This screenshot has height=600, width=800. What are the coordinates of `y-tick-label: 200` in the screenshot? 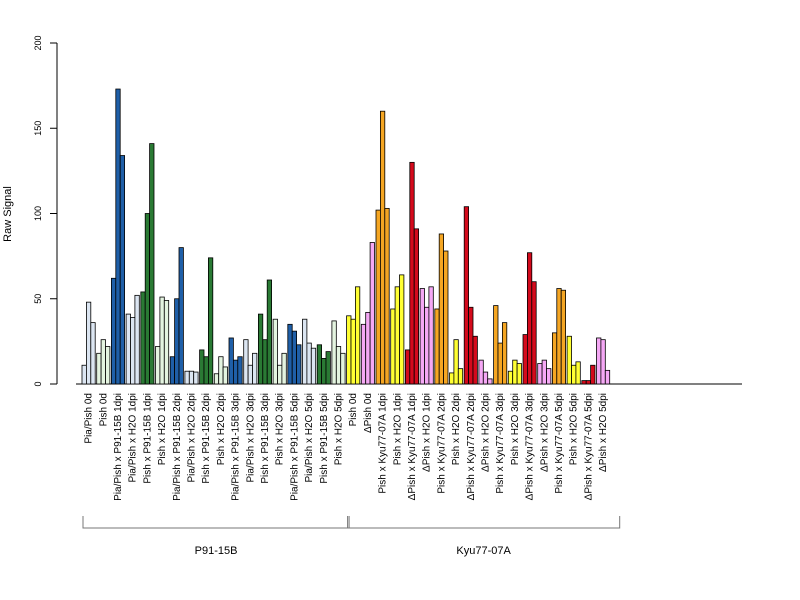 It's located at (38, 42).